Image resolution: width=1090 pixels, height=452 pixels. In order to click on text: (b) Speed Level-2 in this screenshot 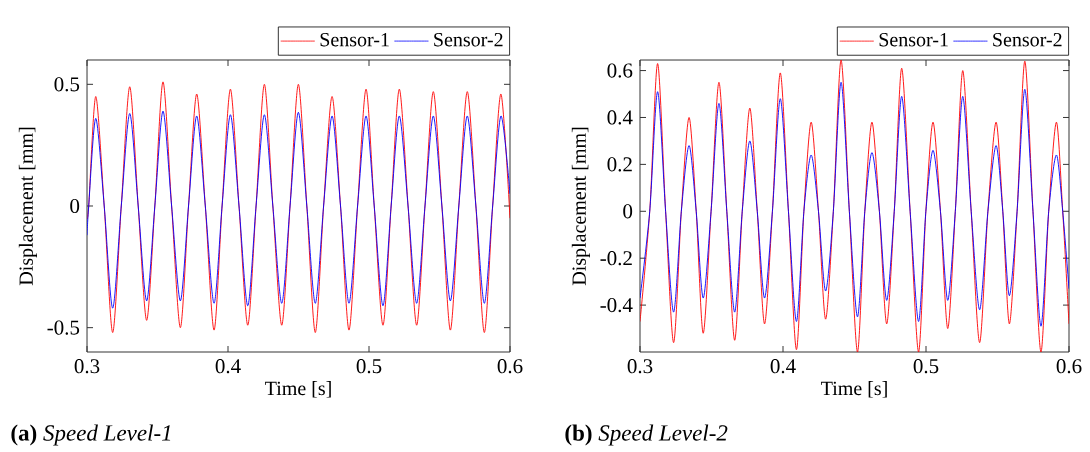, I will do `click(646, 435)`.